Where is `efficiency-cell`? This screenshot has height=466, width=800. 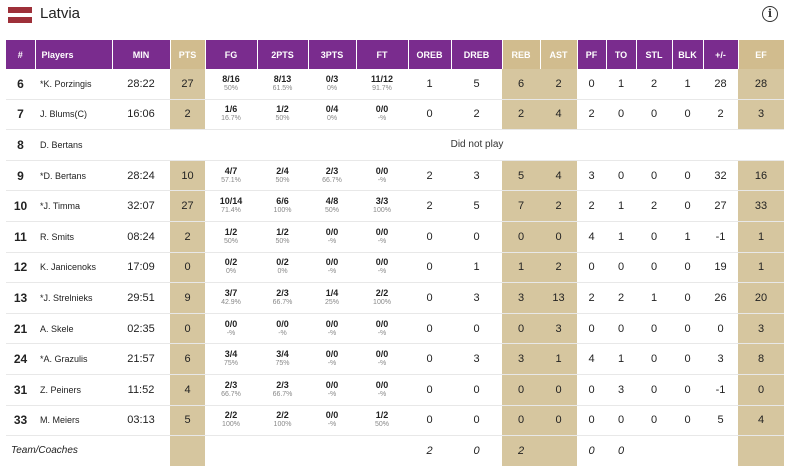
efficiency-cell is located at coordinates (761, 450).